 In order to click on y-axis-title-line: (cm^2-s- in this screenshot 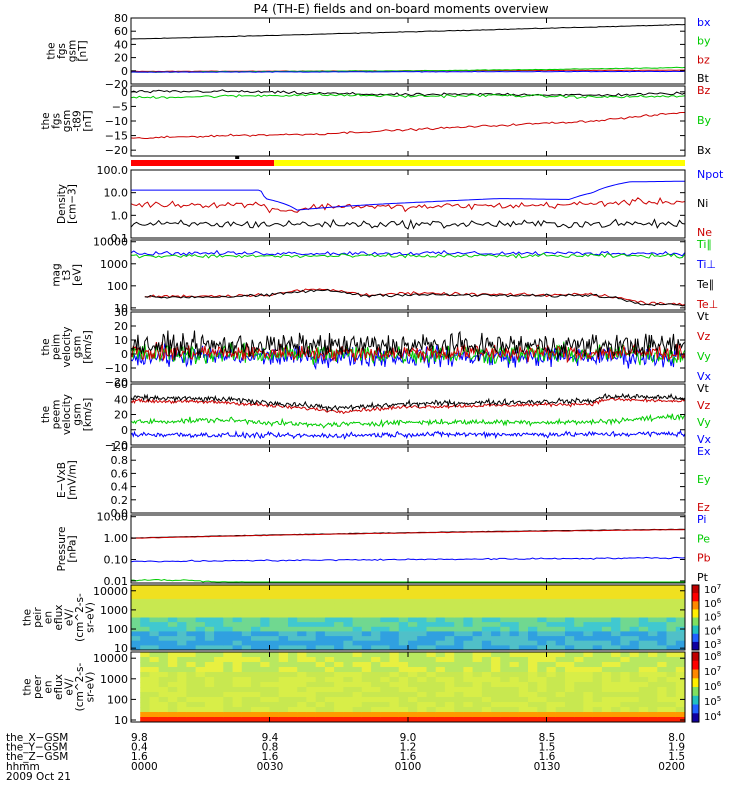, I will do `click(80, 686)`.